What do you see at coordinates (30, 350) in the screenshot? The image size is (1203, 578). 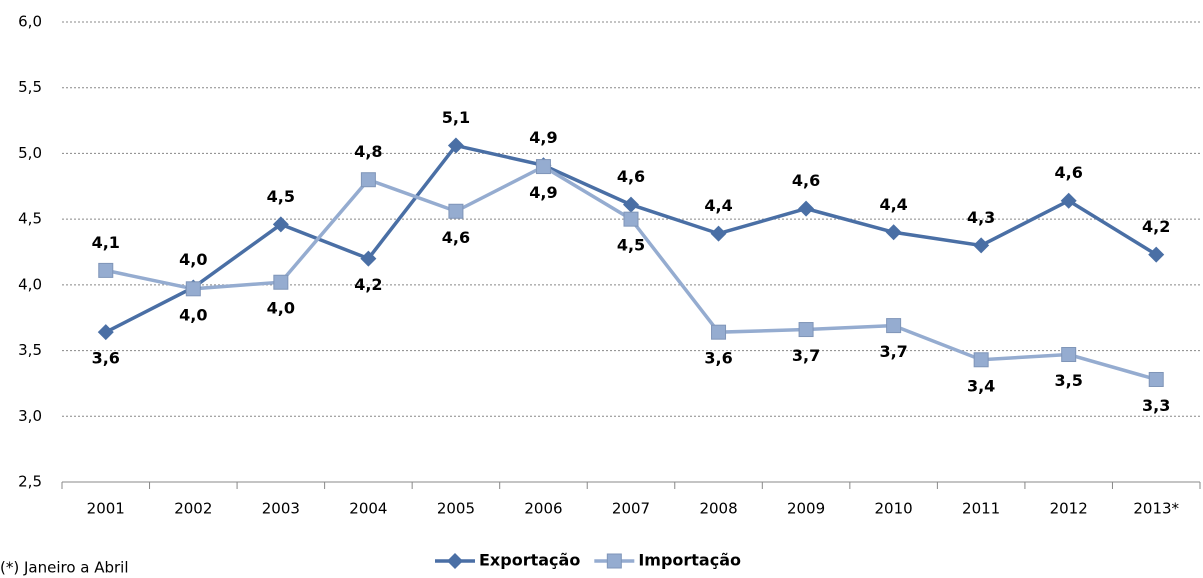 I see `y-tick-label: 3,5` at bounding box center [30, 350].